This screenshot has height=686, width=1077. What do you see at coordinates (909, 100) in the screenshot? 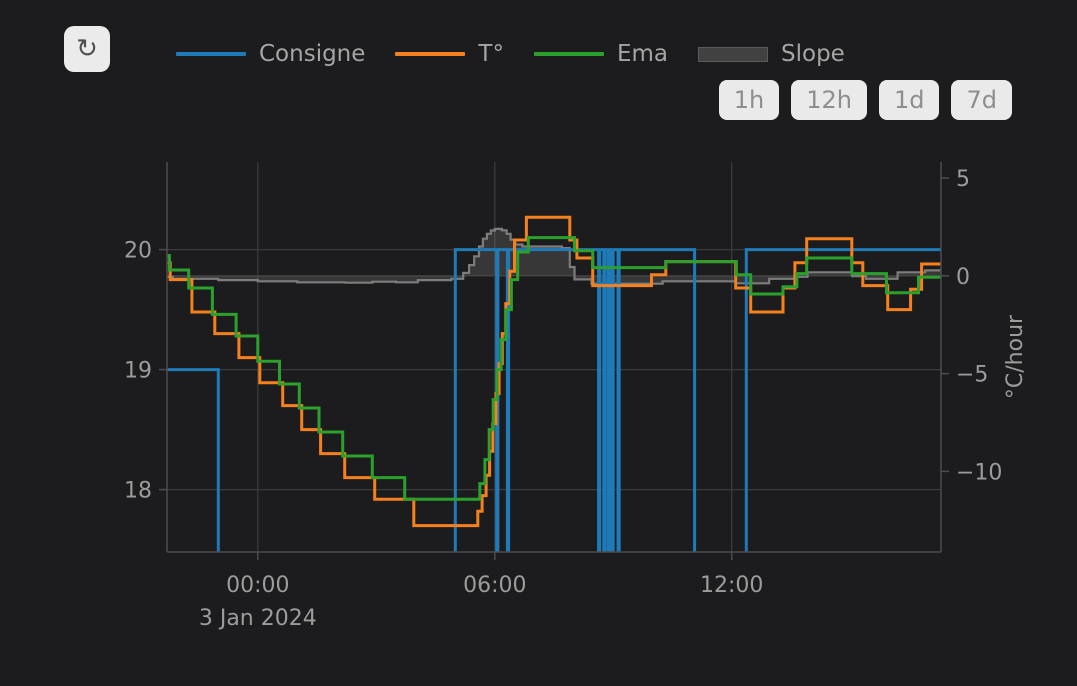
I see `range-button-1d: 1d` at bounding box center [909, 100].